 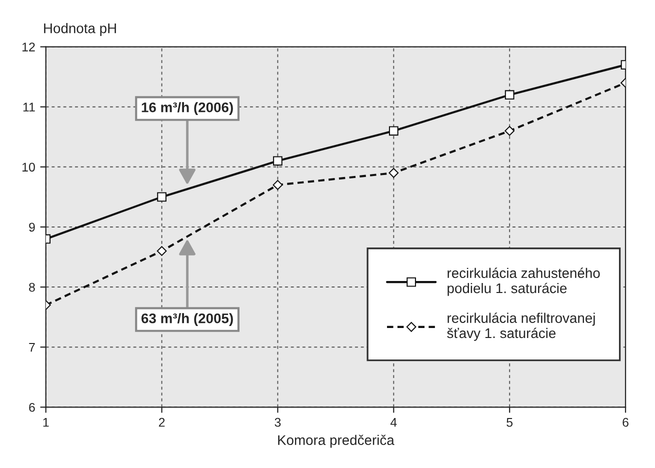 I want to click on x-tick-label: 2, so click(x=161, y=422).